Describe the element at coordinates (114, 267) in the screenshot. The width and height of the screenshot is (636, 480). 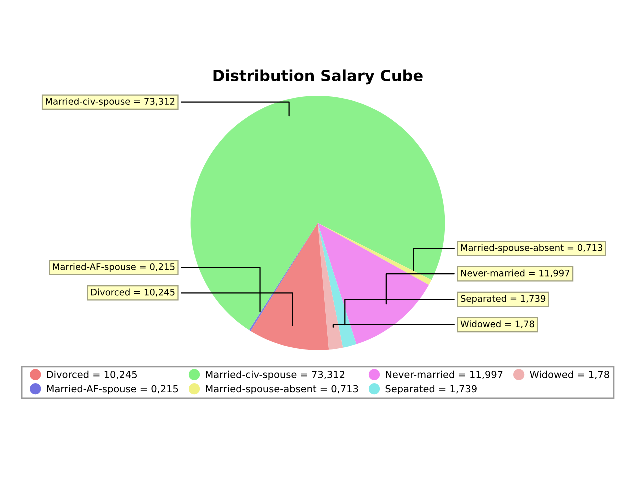
I see `slice-label: Married-AF-spouse = 0,215` at that location.